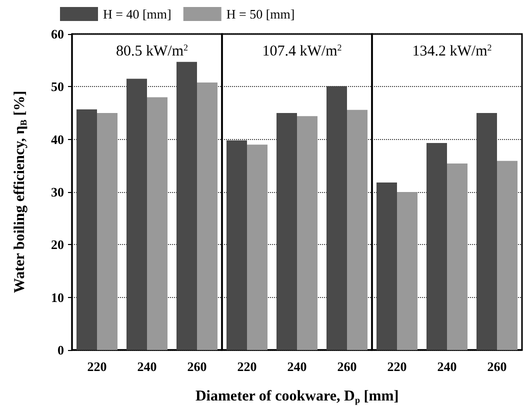 Image resolution: width=531 pixels, height=407 pixels. Describe the element at coordinates (57, 244) in the screenshot. I see `y-tick-label: 20` at that location.